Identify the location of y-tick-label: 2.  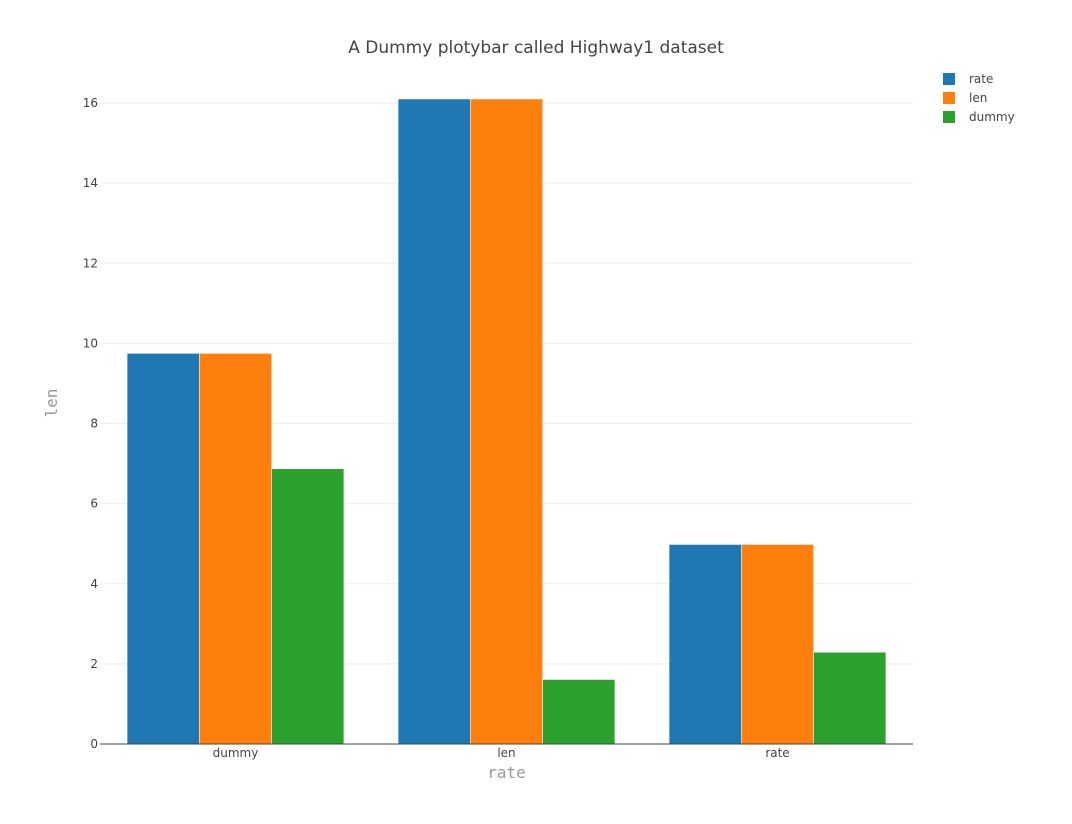
(94, 664).